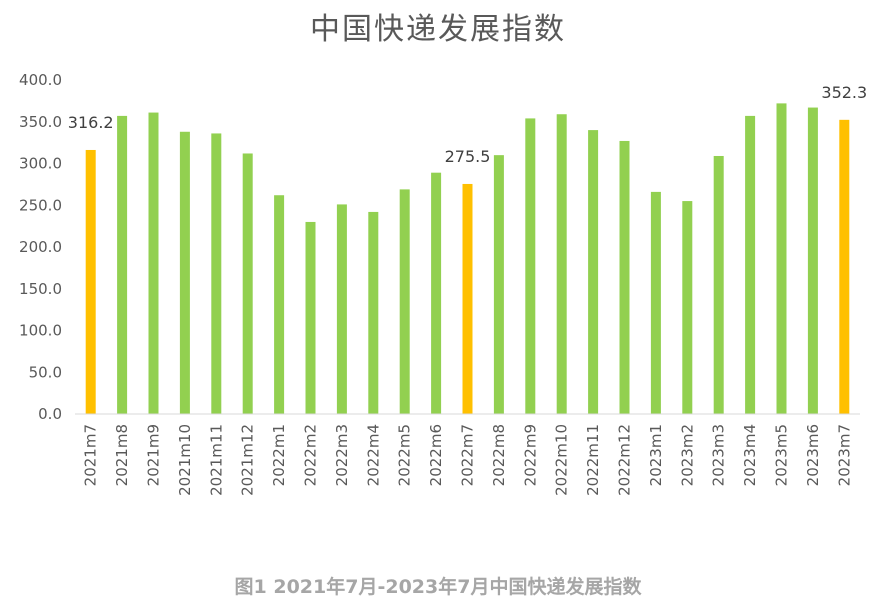 This screenshot has width=876, height=605. Describe the element at coordinates (656, 455) in the screenshot. I see `x-tick-label: 2023m1` at that location.